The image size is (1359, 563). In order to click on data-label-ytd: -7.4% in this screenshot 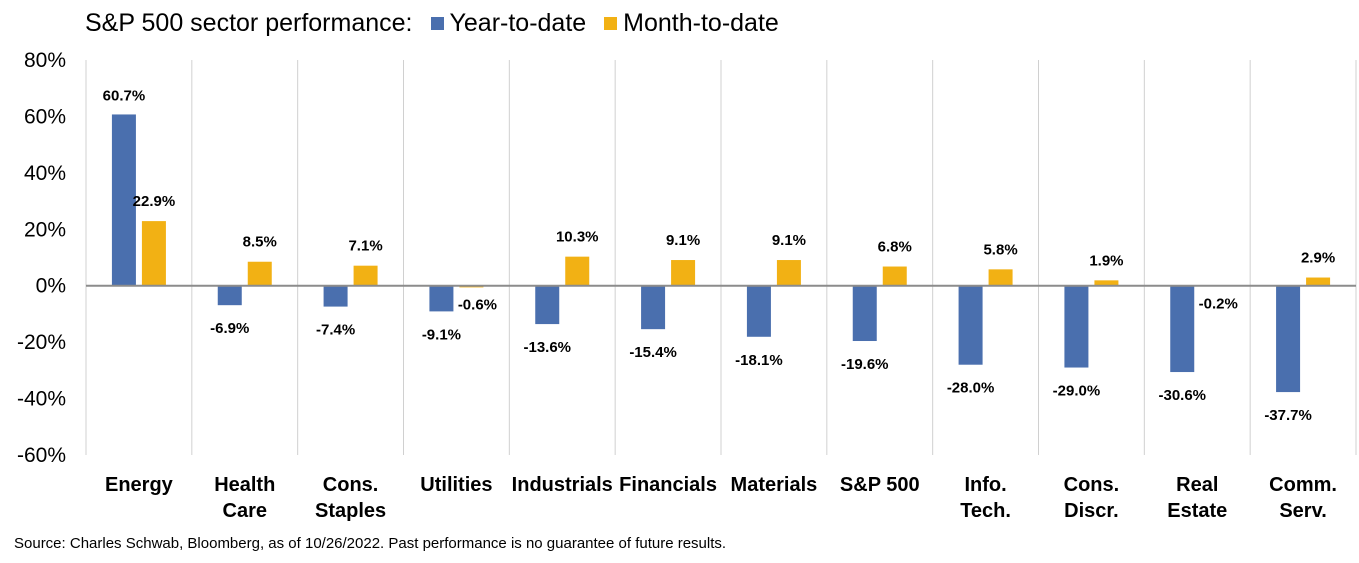, I will do `click(335, 330)`.